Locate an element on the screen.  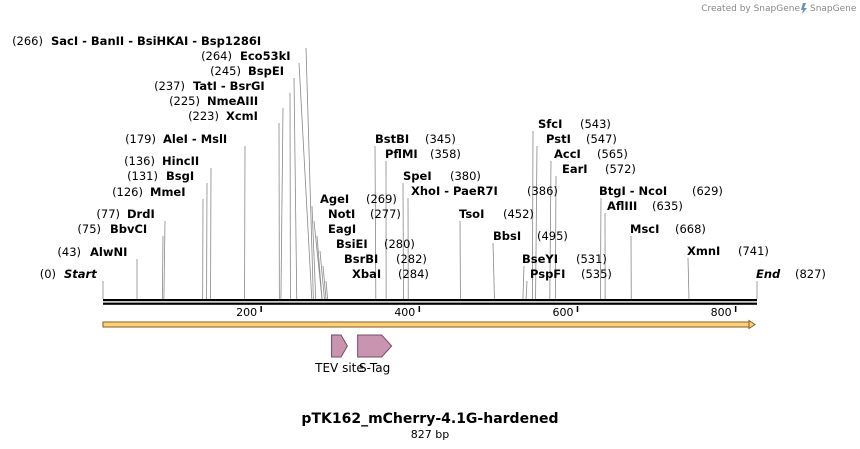
site-position: (131) is located at coordinates (142, 176).